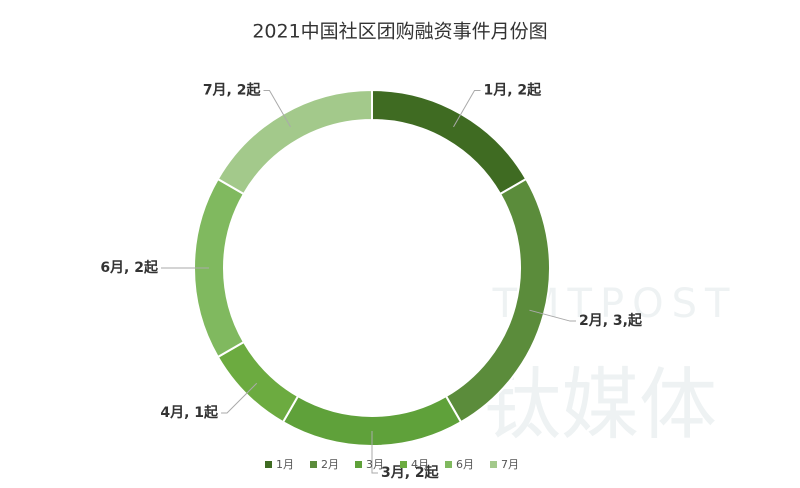  What do you see at coordinates (129, 267) in the screenshot?
I see `data-label: 6月, 2起` at bounding box center [129, 267].